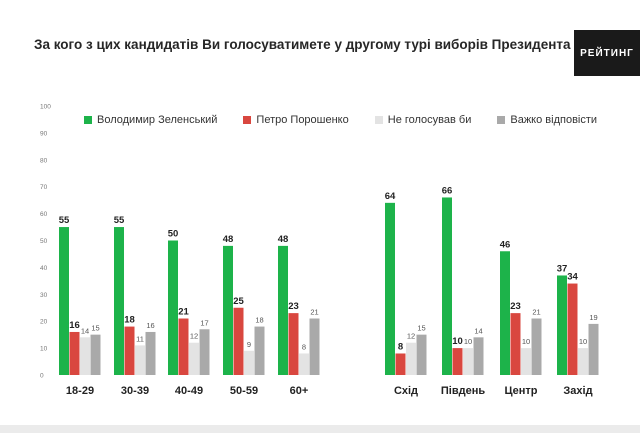  I want to click on y-tick-label: 60, so click(44, 214).